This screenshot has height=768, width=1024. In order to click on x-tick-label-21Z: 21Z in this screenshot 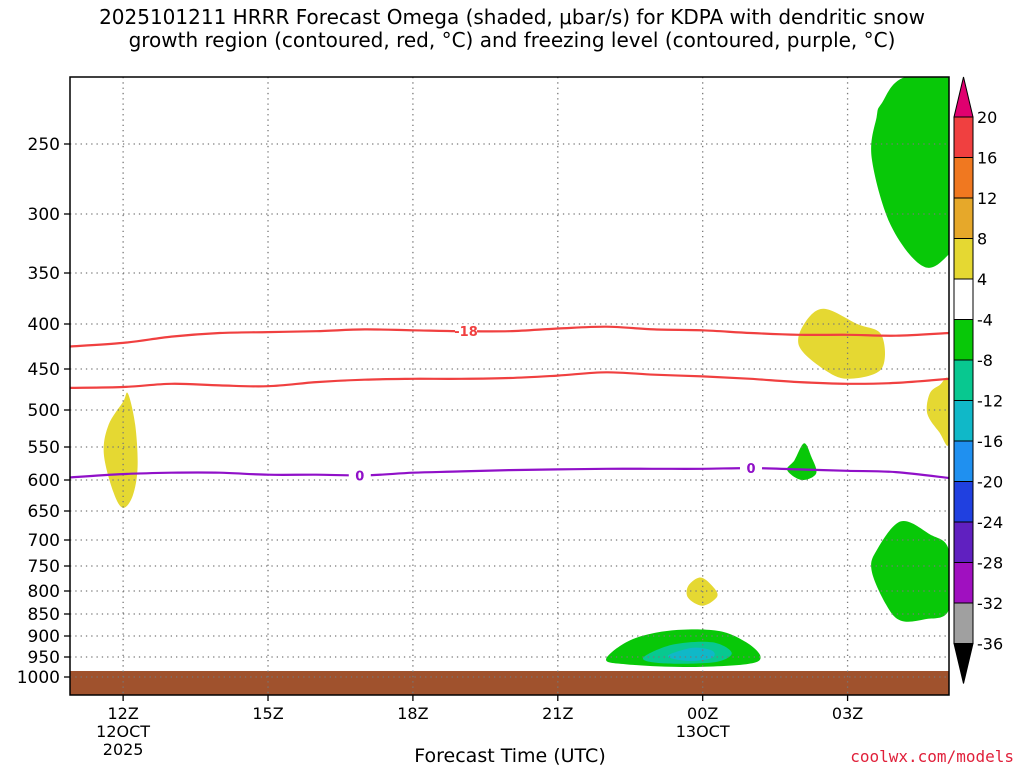, I will do `click(557, 713)`.